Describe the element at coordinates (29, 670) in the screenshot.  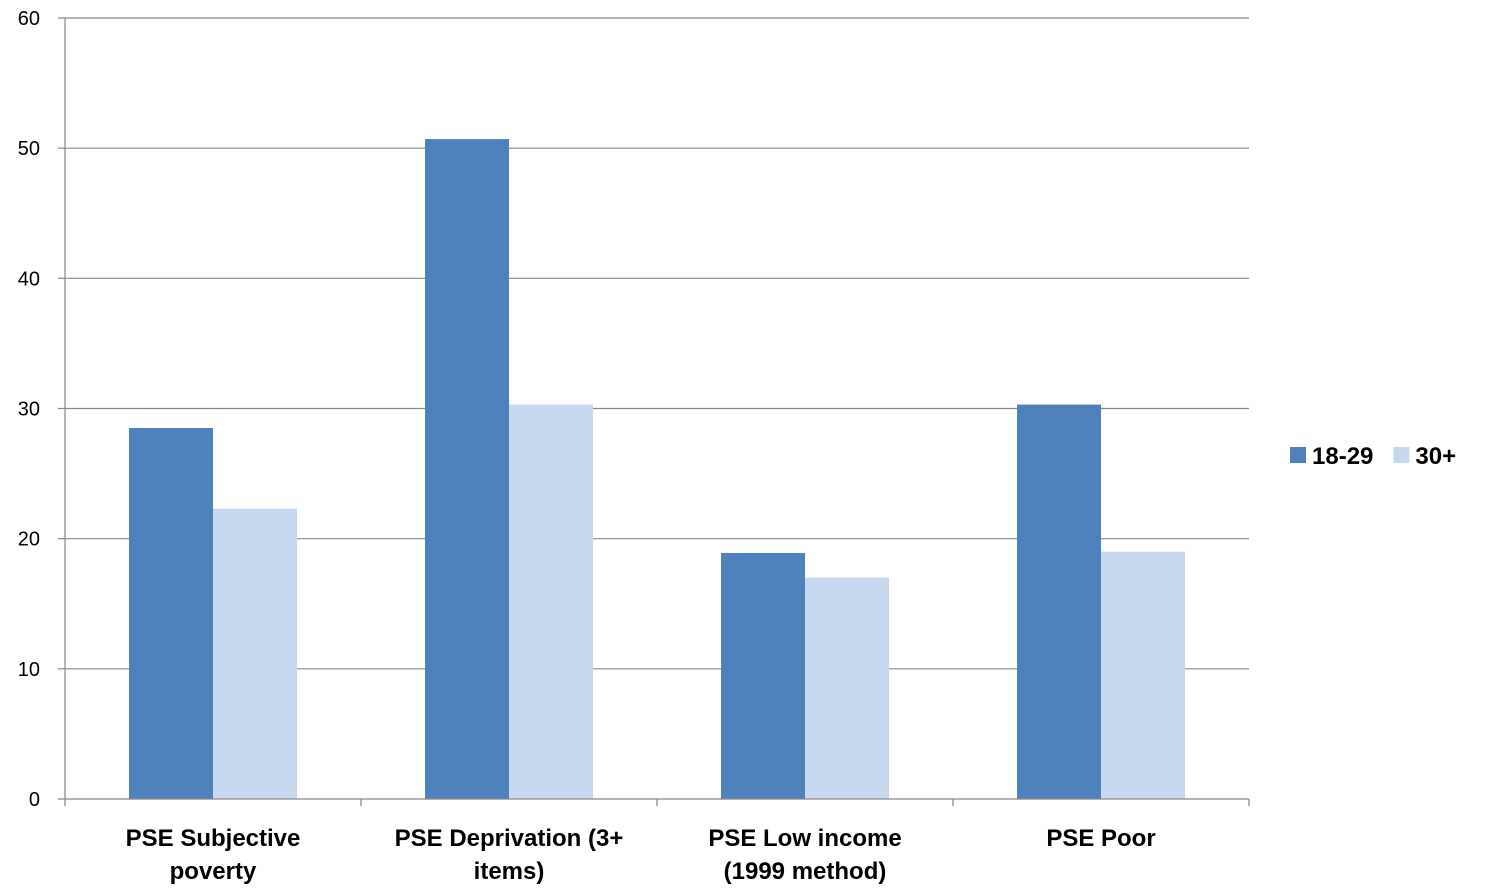
I see `y-tick-label-10: 10` at that location.